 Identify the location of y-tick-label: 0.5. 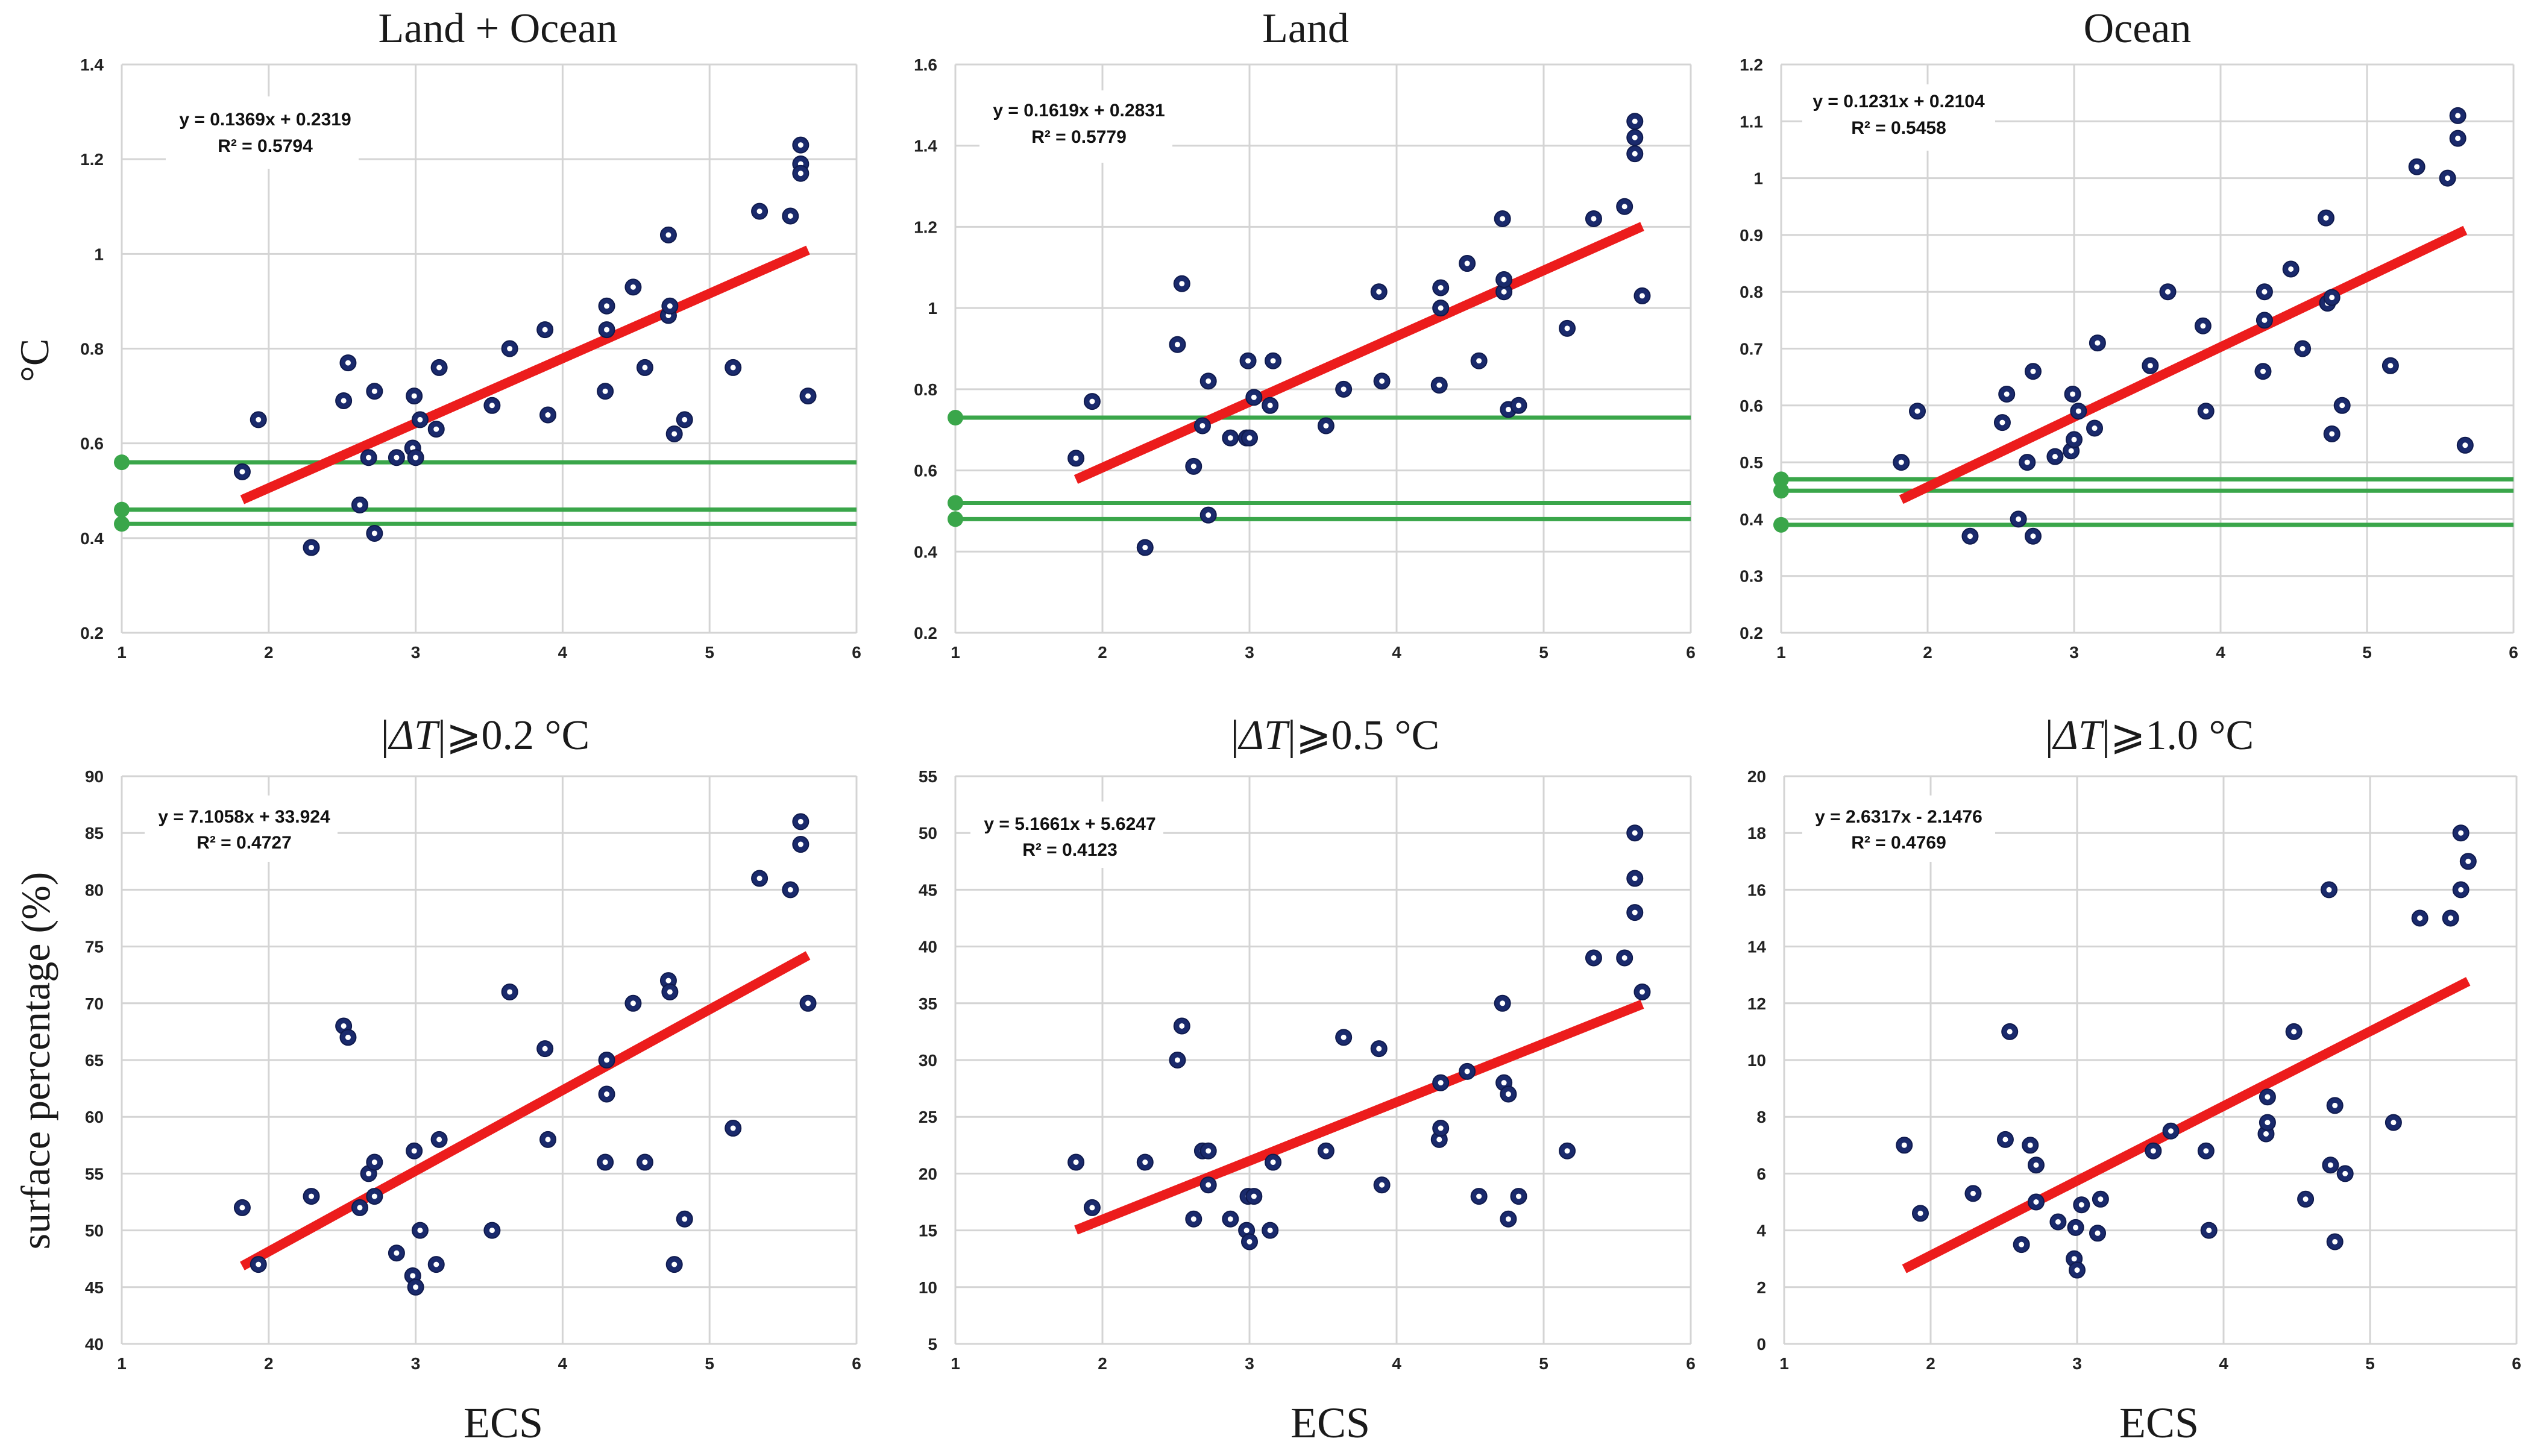
(1752, 462).